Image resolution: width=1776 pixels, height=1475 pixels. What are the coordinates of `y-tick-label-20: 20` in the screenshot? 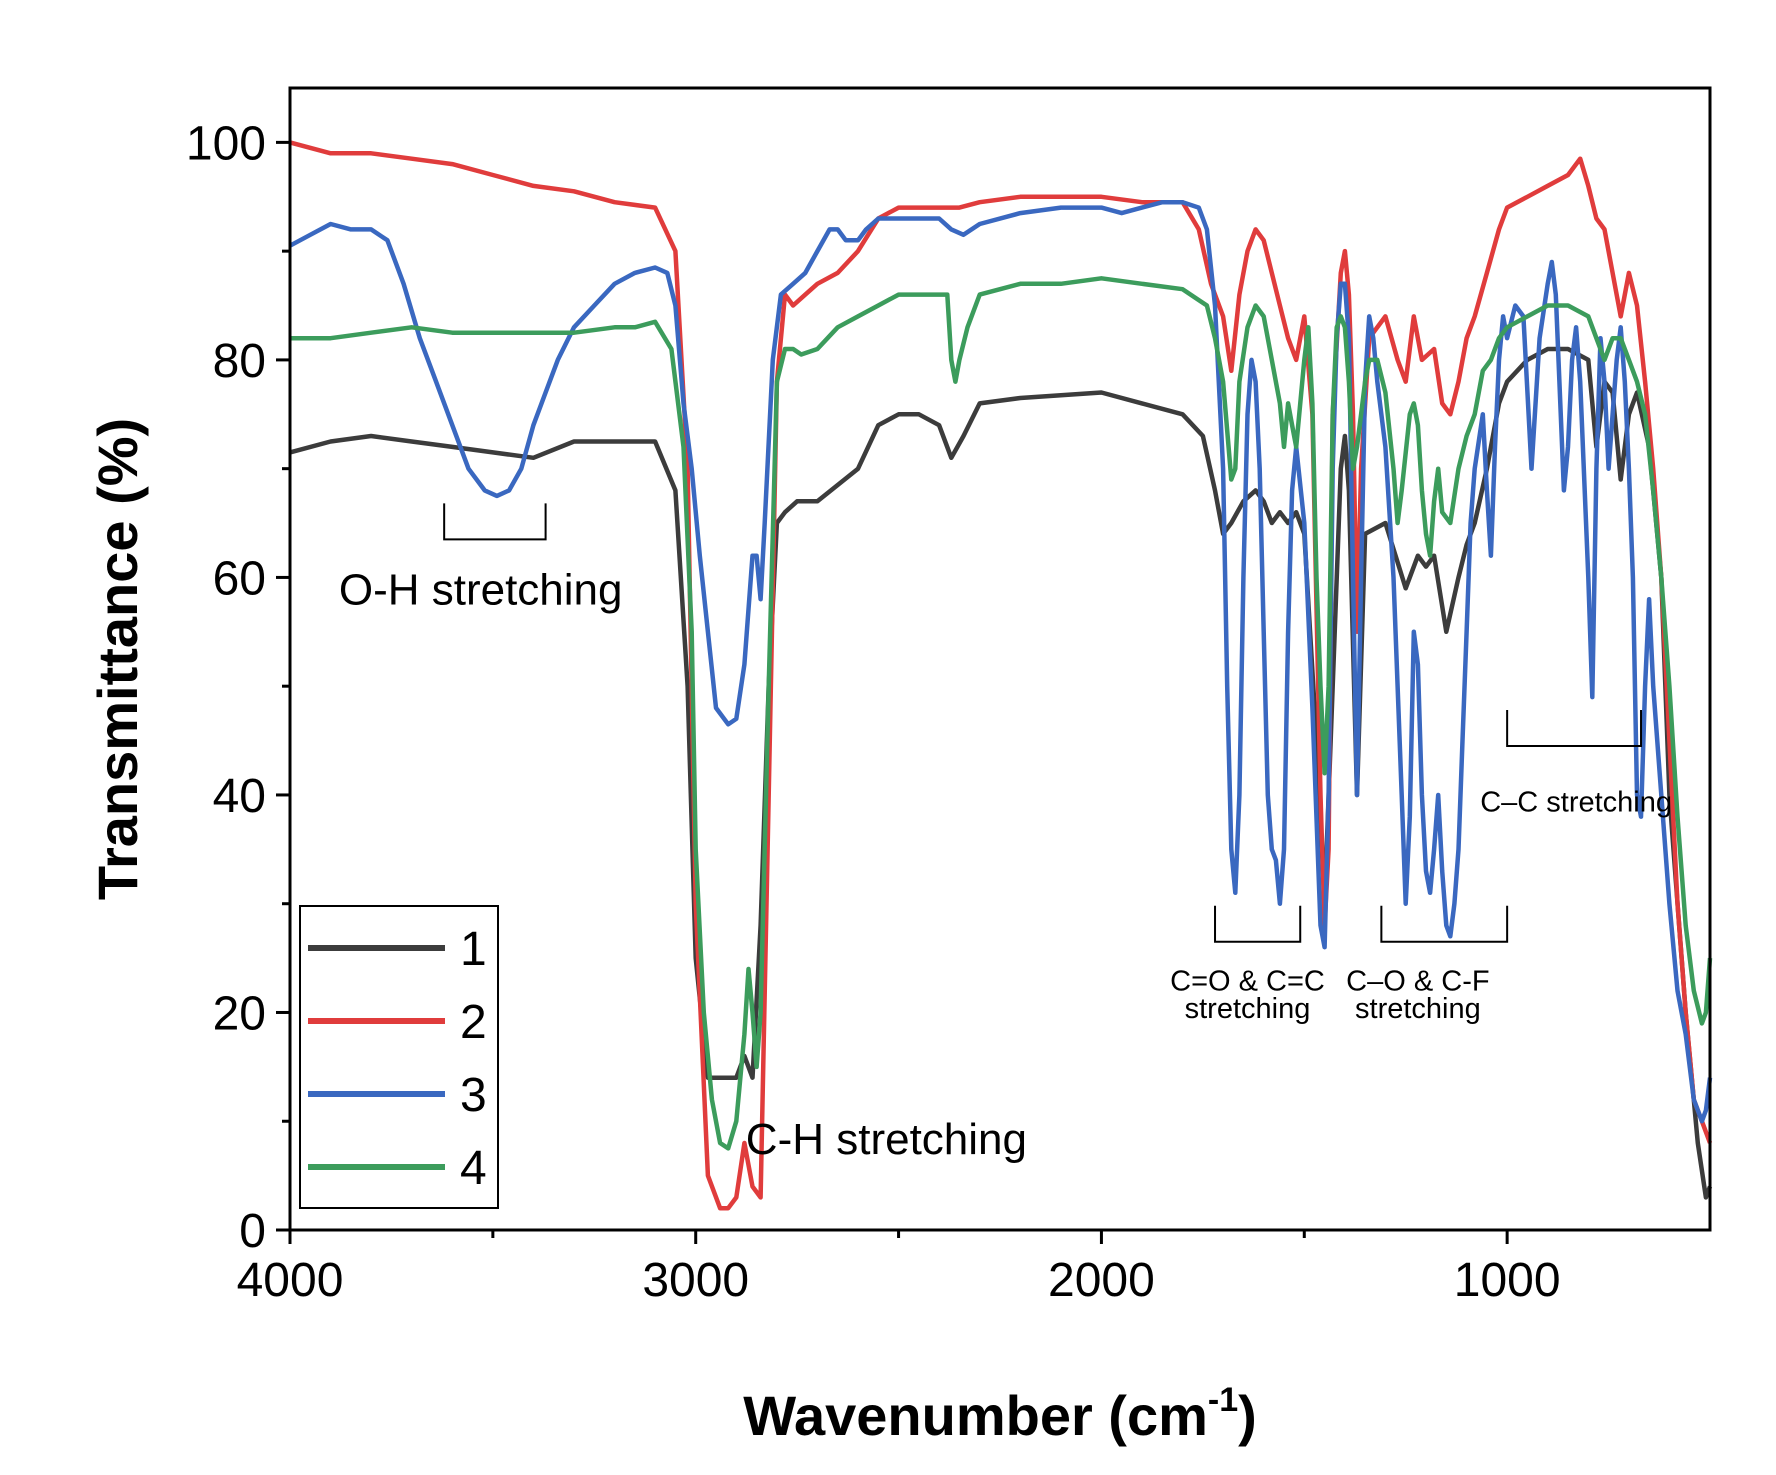 It's located at (239, 1013).